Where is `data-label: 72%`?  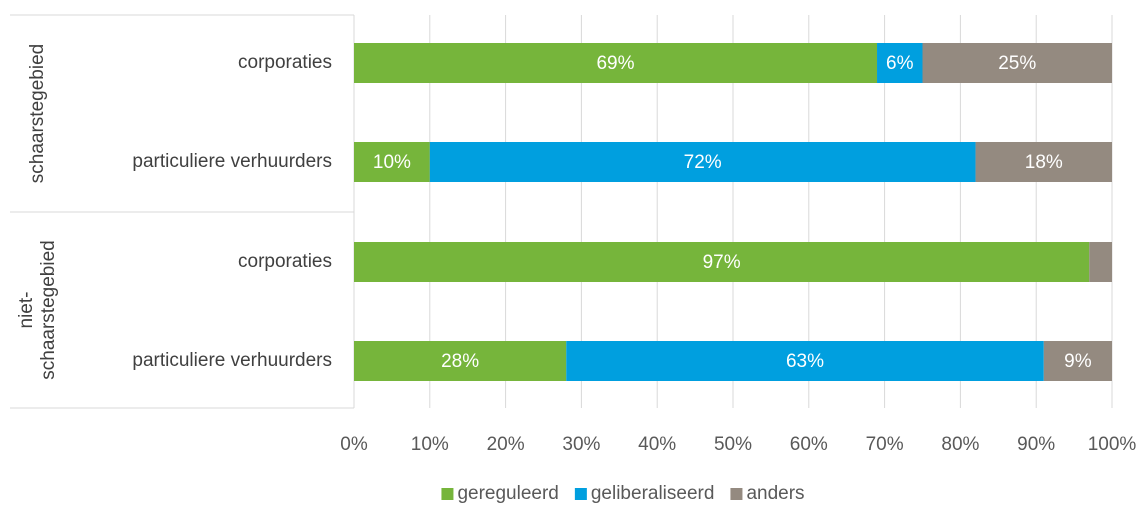 data-label: 72% is located at coordinates (703, 162).